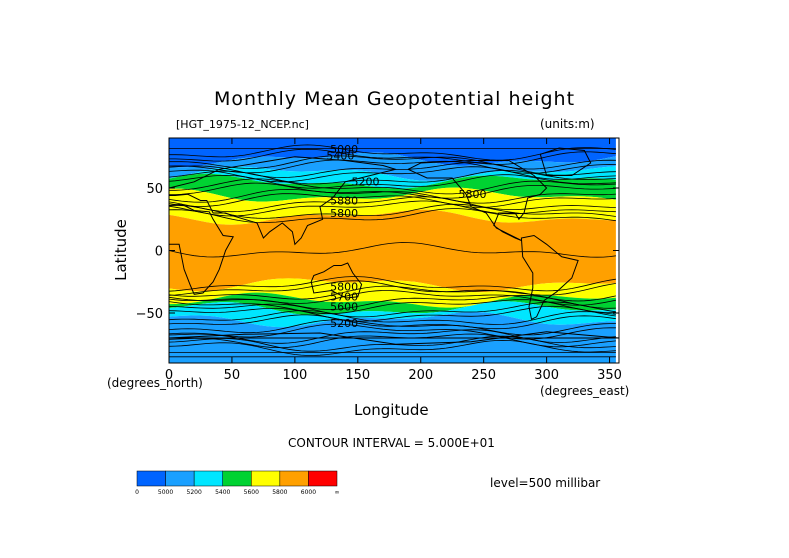 This screenshot has width=789, height=558. I want to click on colorbar-label: 0, so click(137, 492).